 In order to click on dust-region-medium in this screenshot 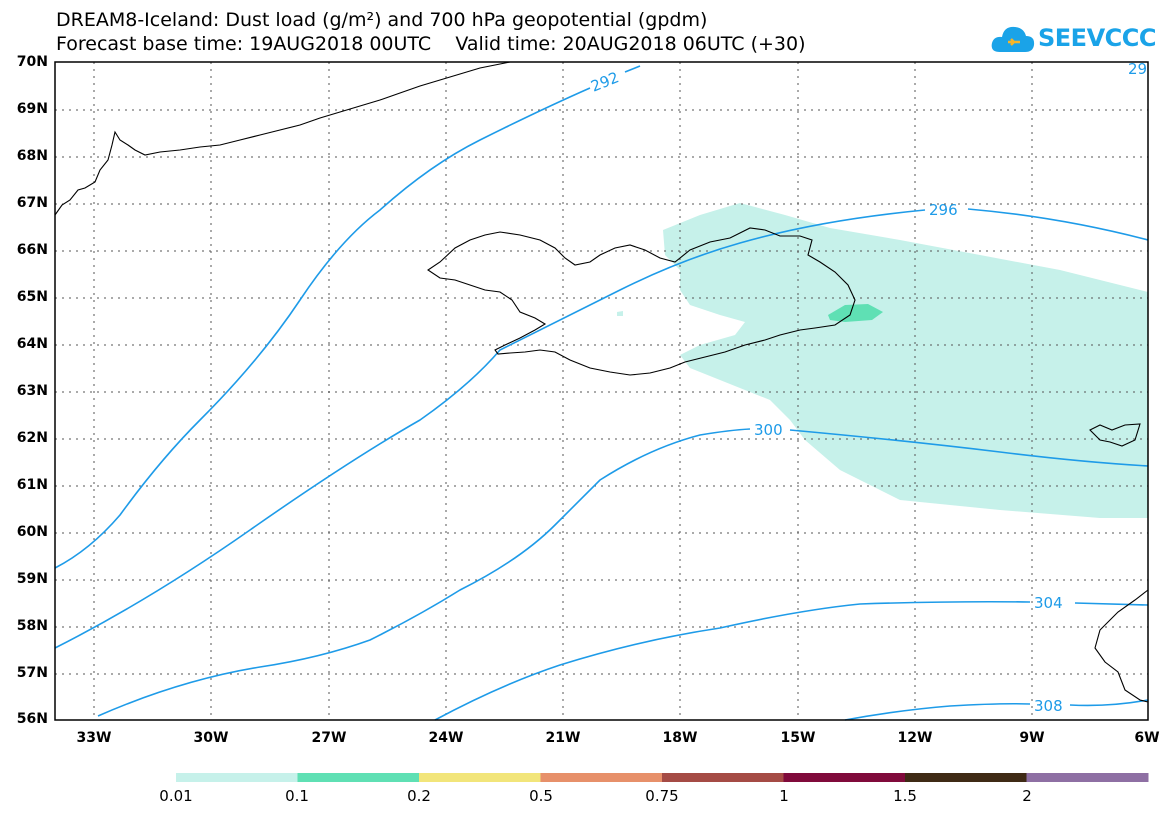, I will do `click(855, 313)`.